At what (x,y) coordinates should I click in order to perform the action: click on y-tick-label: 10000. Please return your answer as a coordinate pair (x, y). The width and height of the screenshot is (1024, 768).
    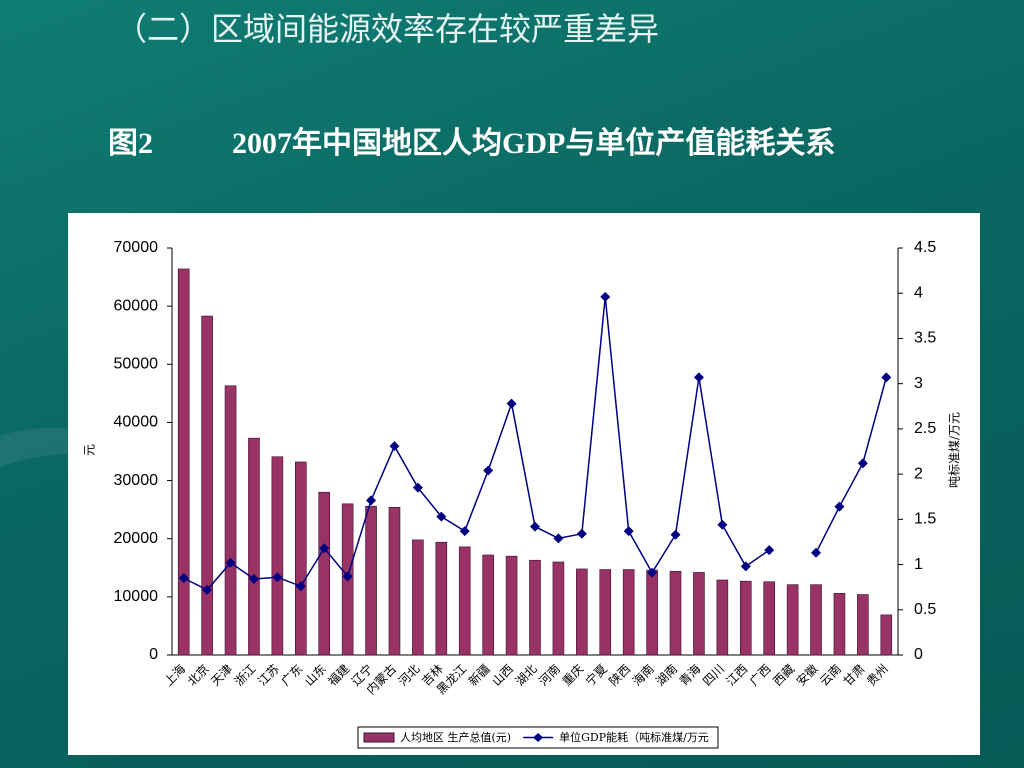
    Looking at the image, I should click on (136, 596).